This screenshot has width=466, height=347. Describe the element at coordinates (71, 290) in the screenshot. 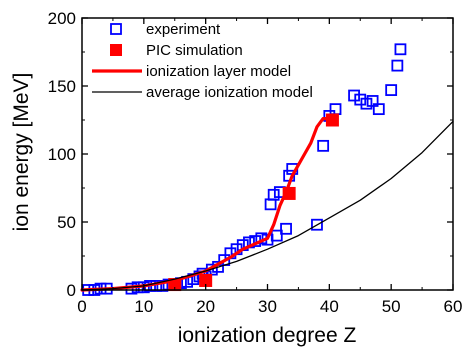

I see `y-tick-label: 0` at that location.